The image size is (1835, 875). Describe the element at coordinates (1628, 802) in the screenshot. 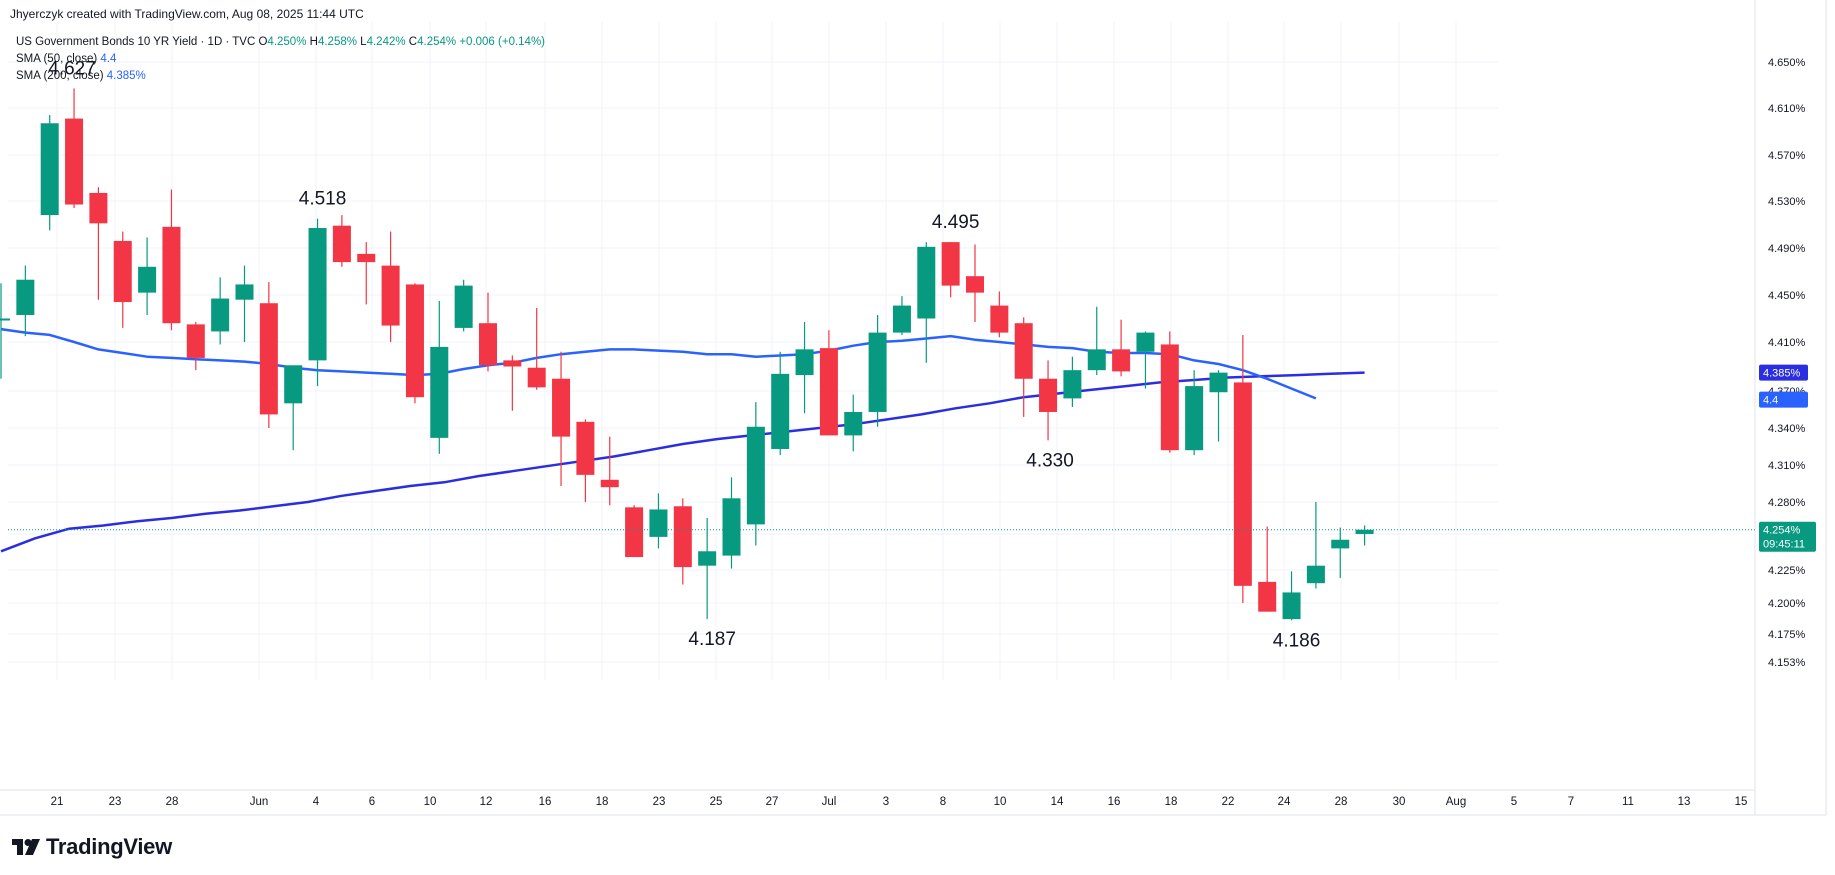

I see `x-tick-label: 11` at that location.